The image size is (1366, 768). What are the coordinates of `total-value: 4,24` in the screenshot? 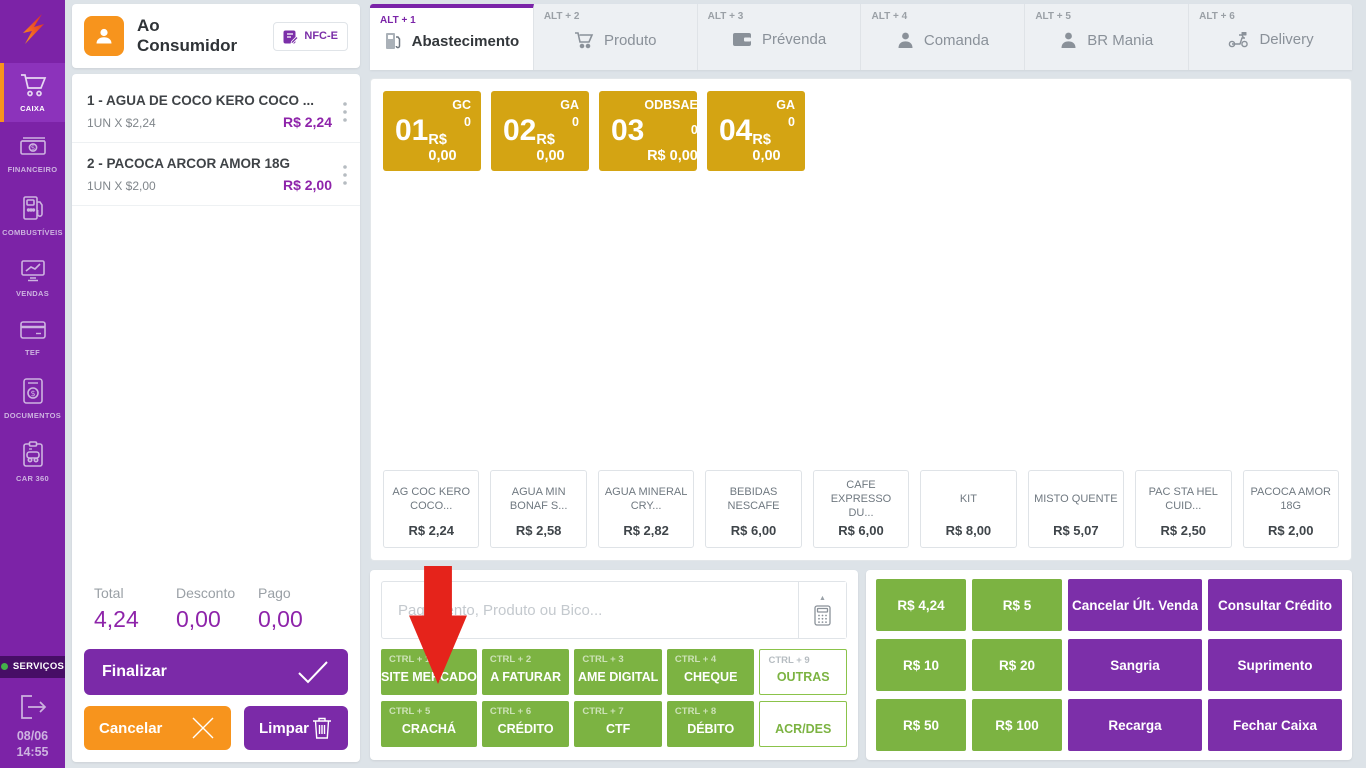 It's located at (116, 619).